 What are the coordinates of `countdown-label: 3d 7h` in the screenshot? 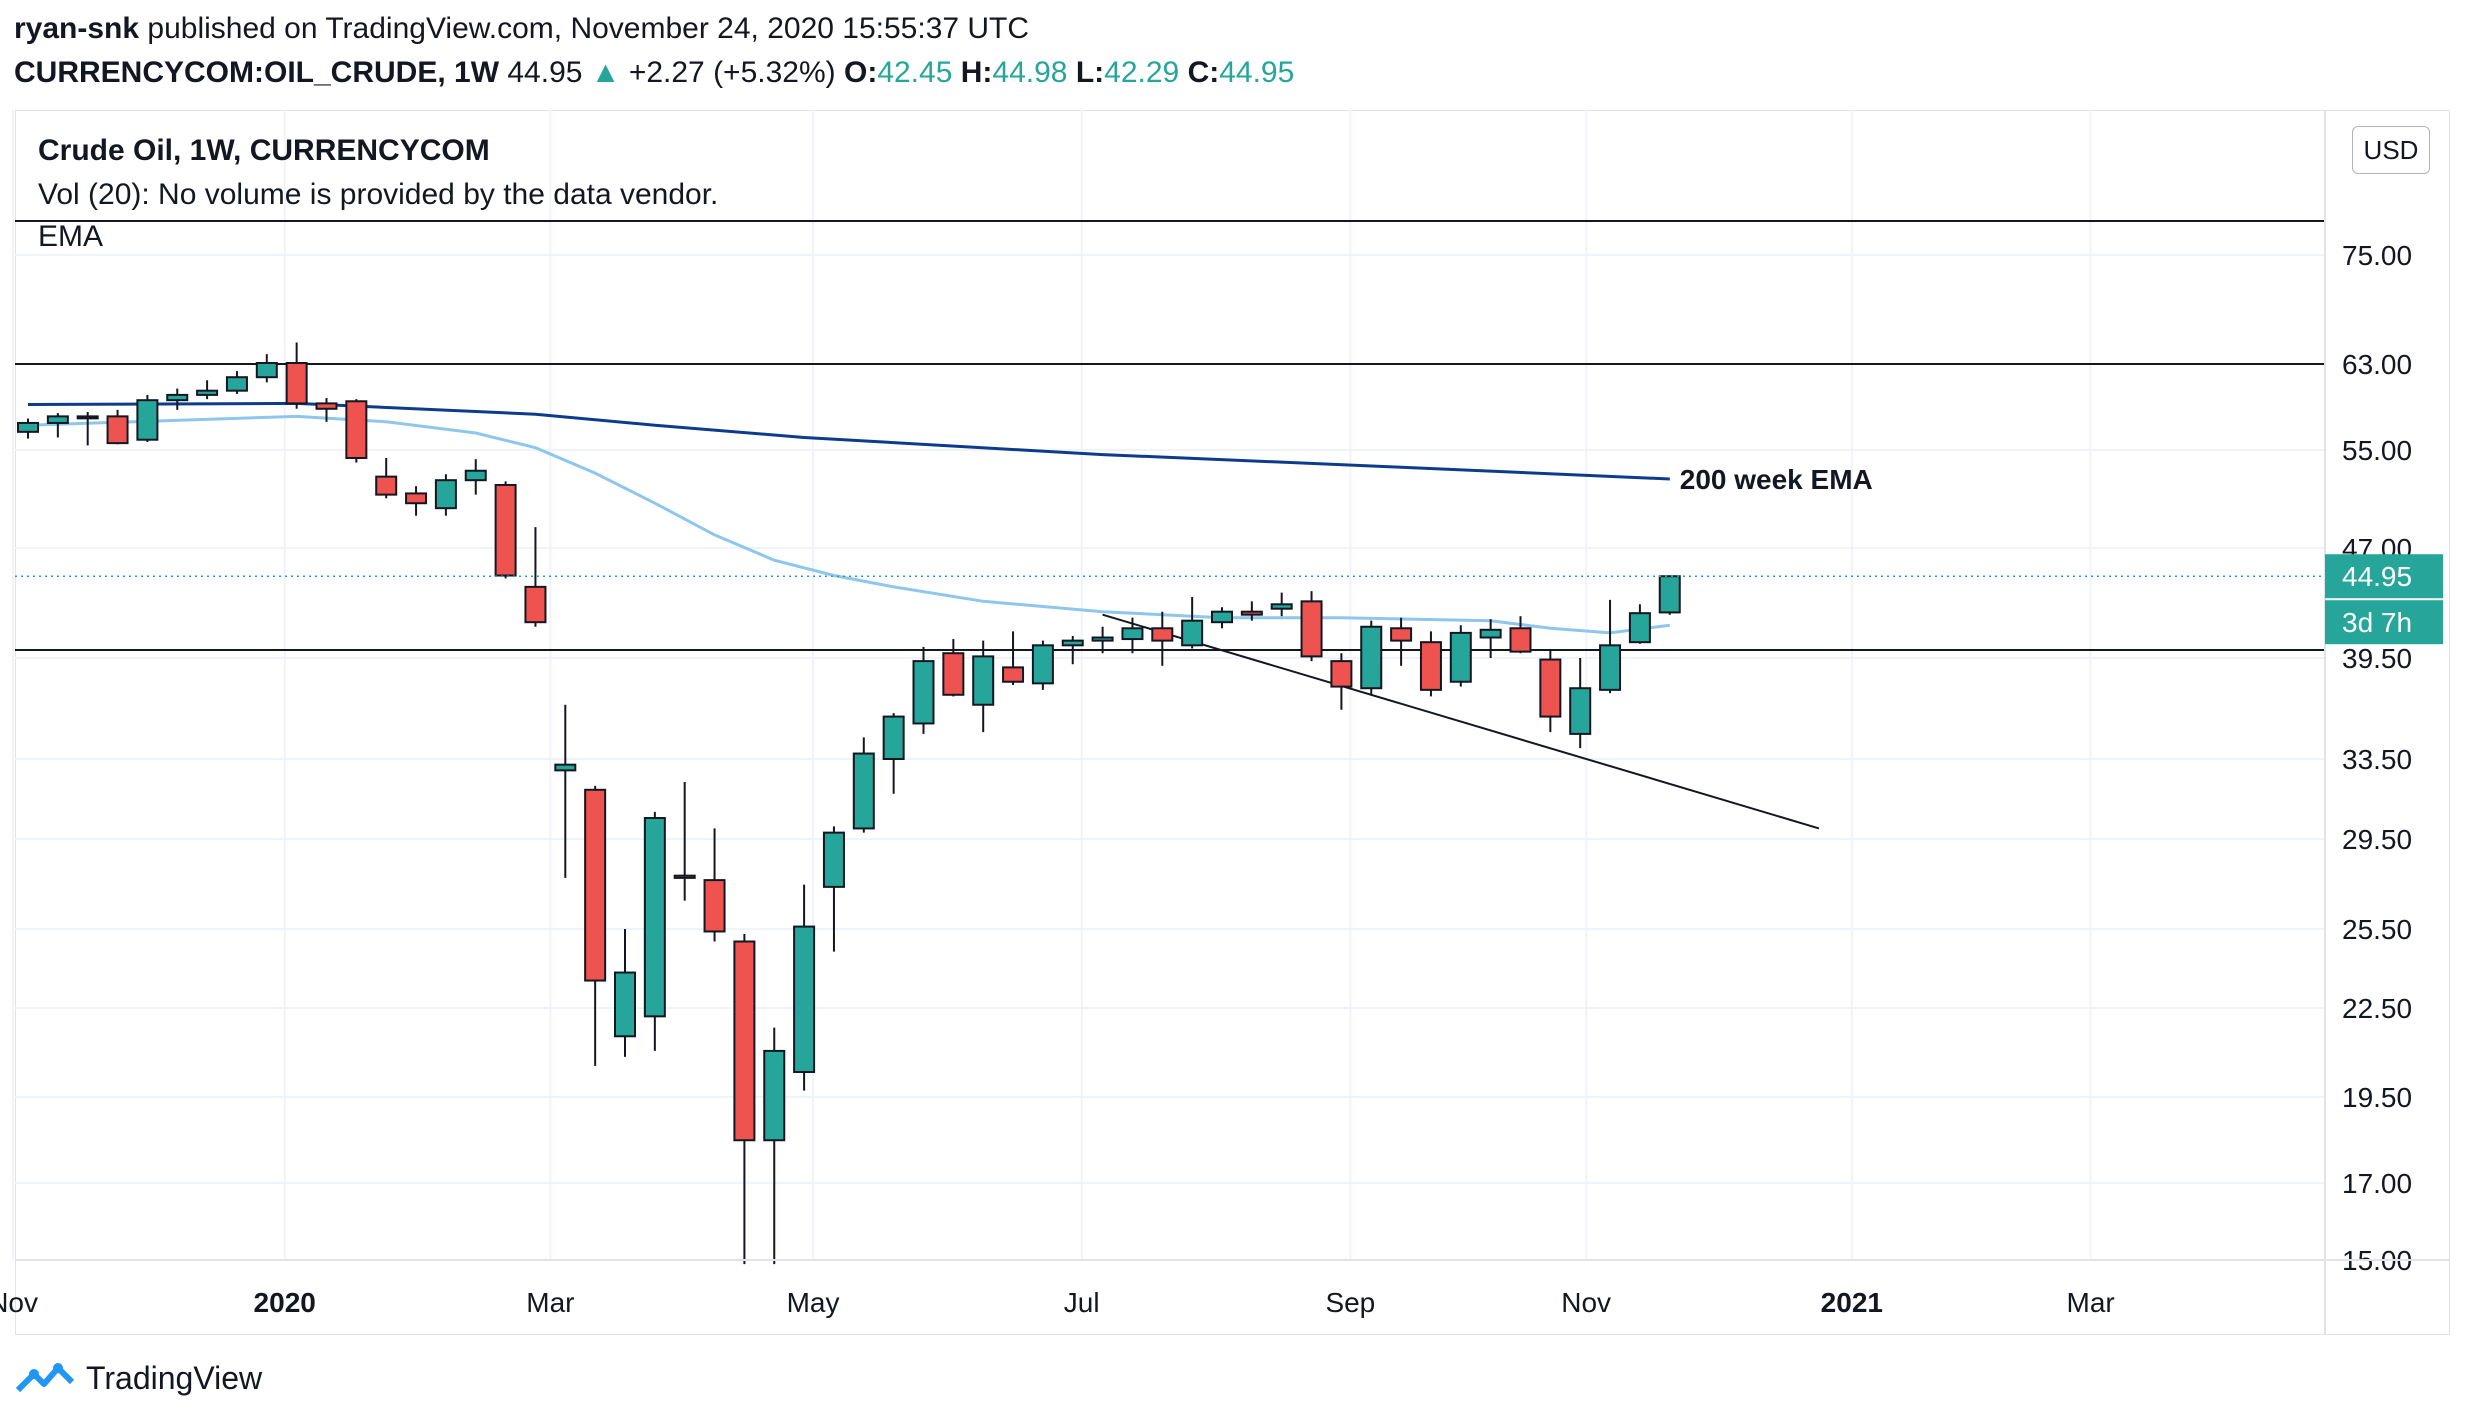 It's located at (2377, 622).